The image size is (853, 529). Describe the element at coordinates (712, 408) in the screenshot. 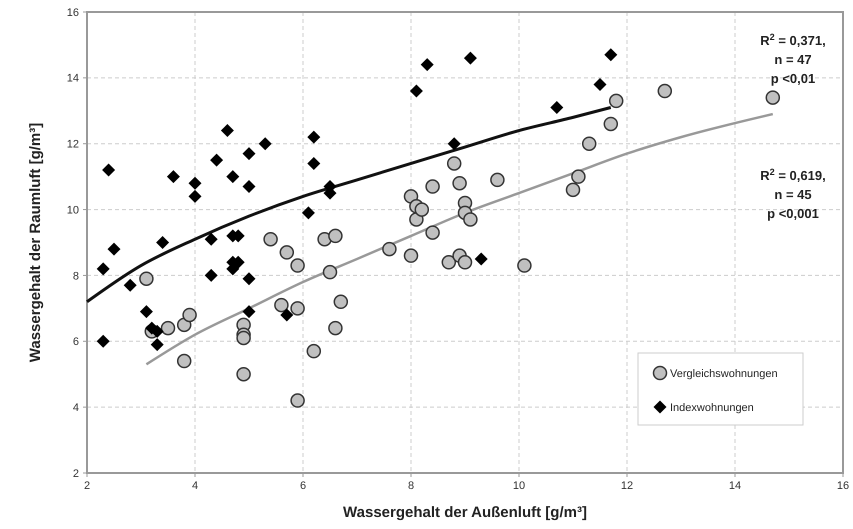

I see `legend-label: Indexwohnungen` at that location.